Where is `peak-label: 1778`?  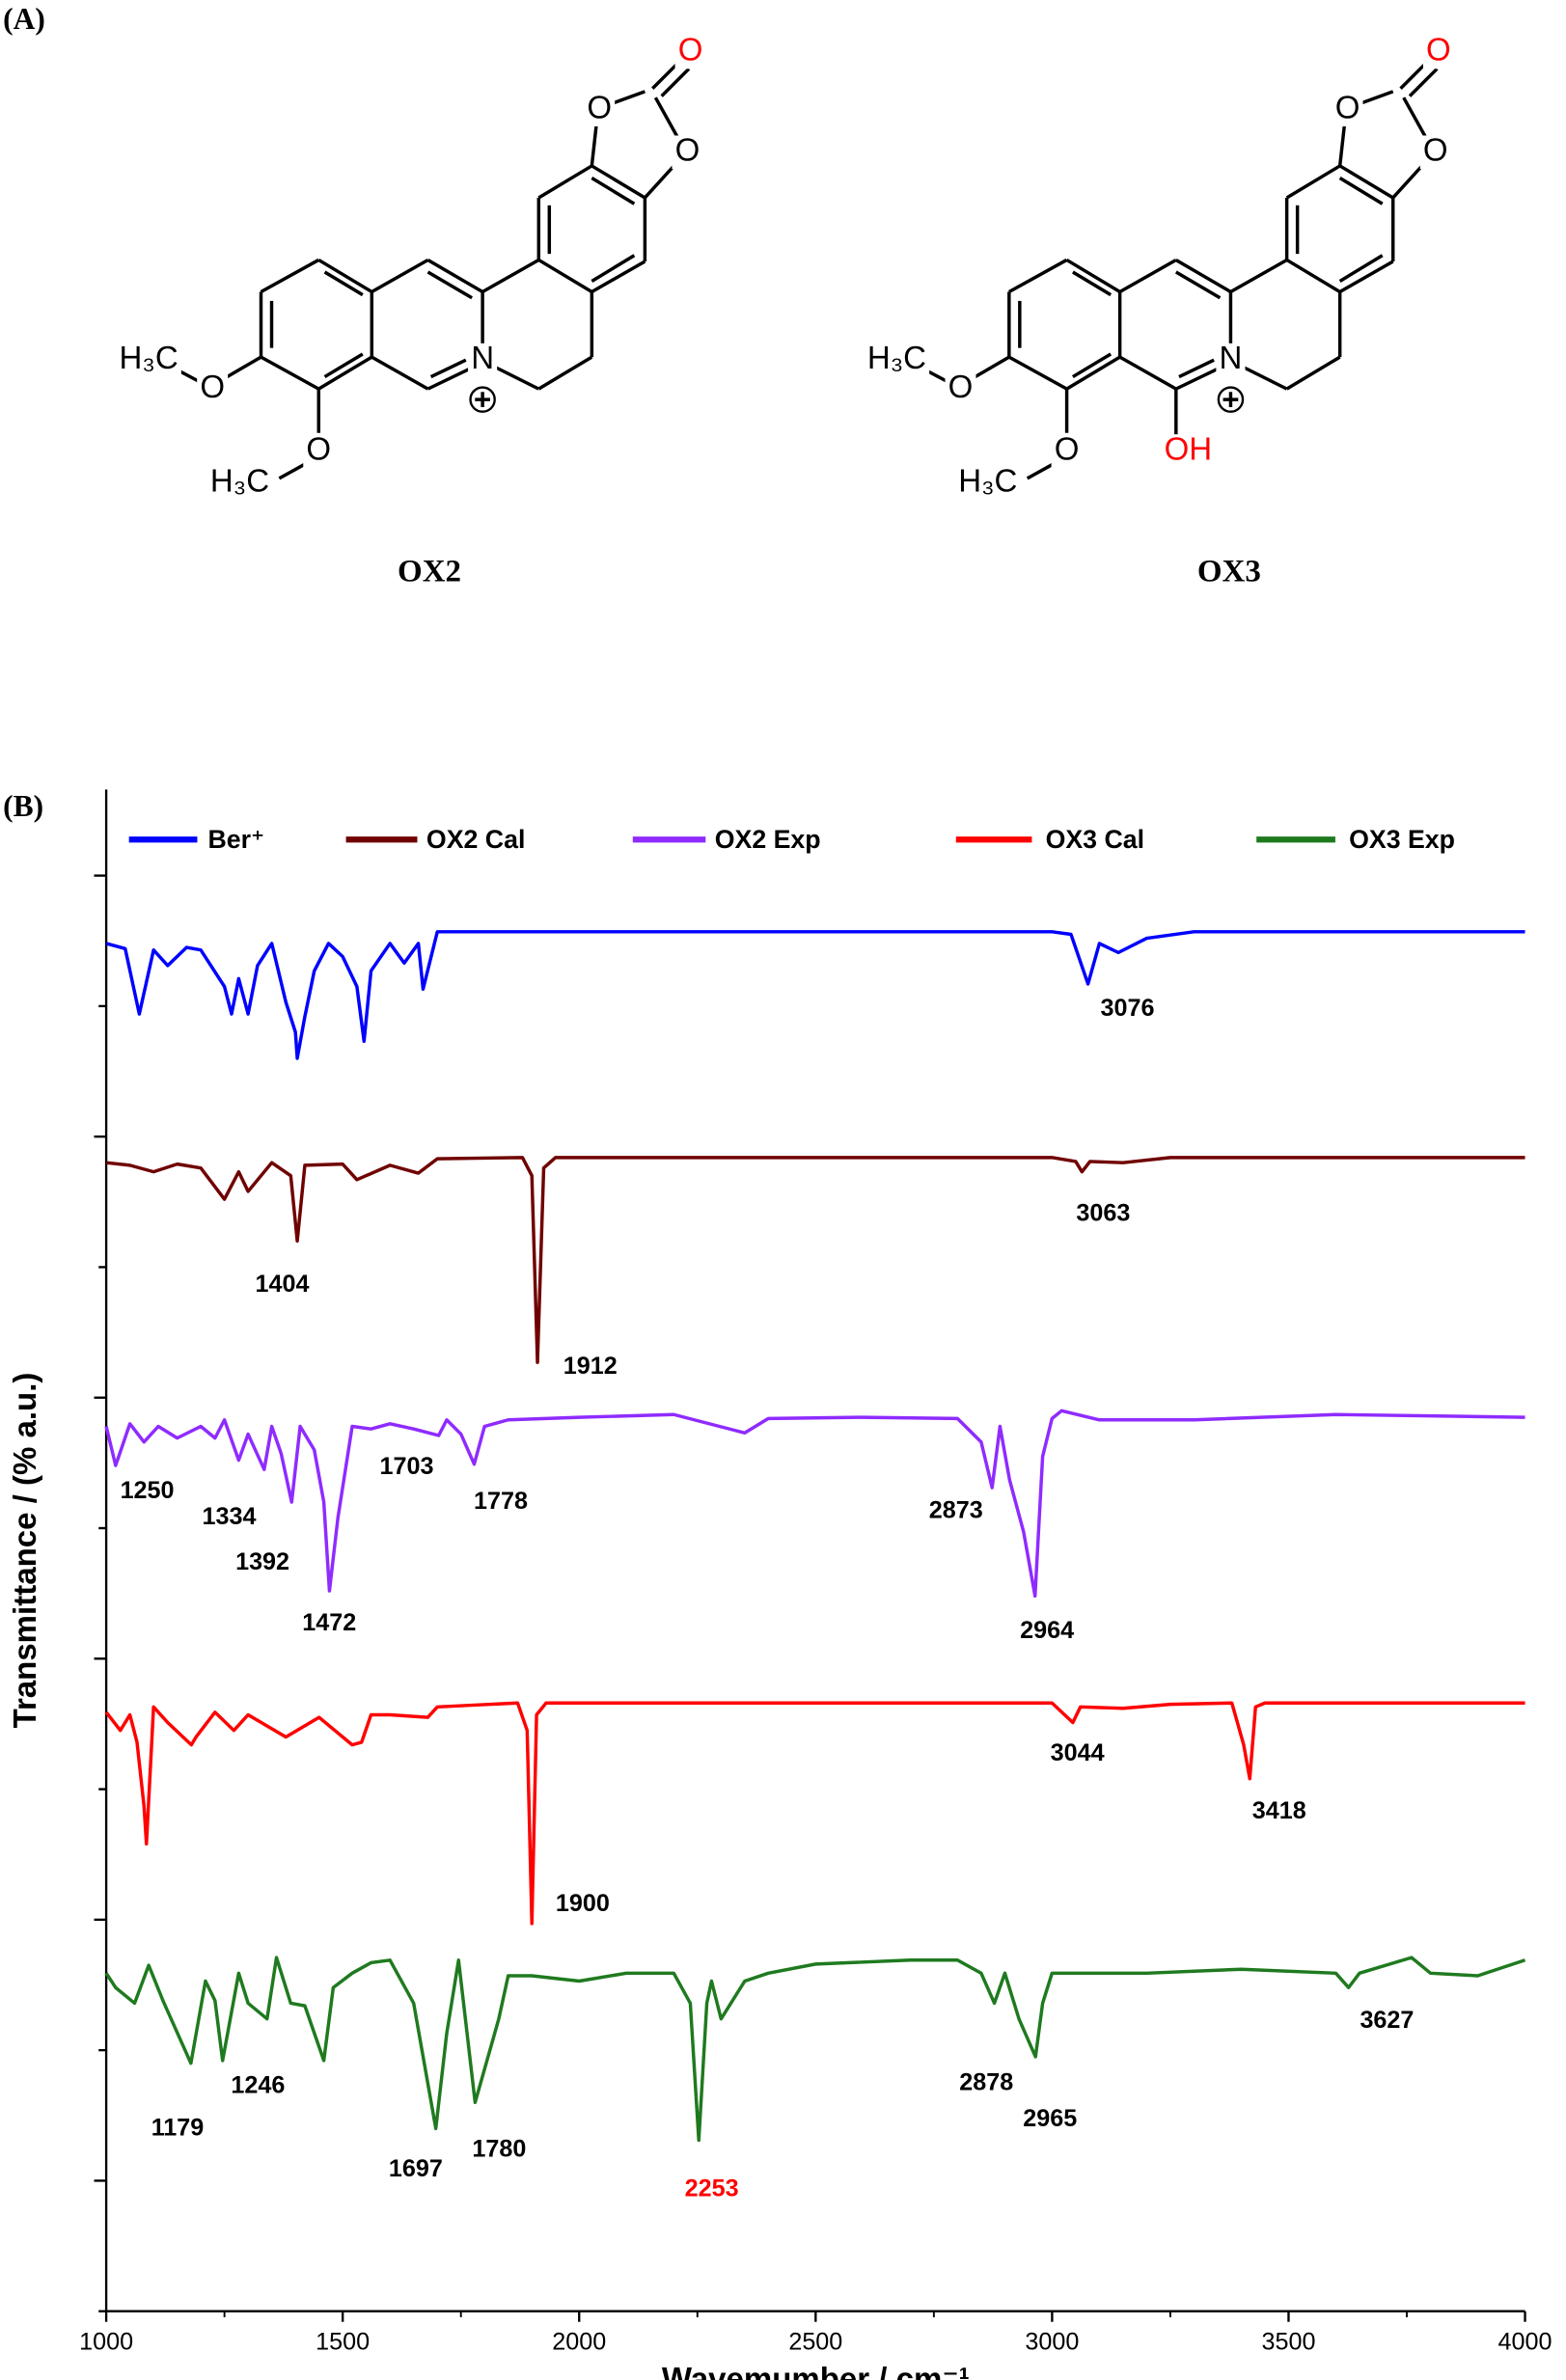 peak-label: 1778 is located at coordinates (501, 1502).